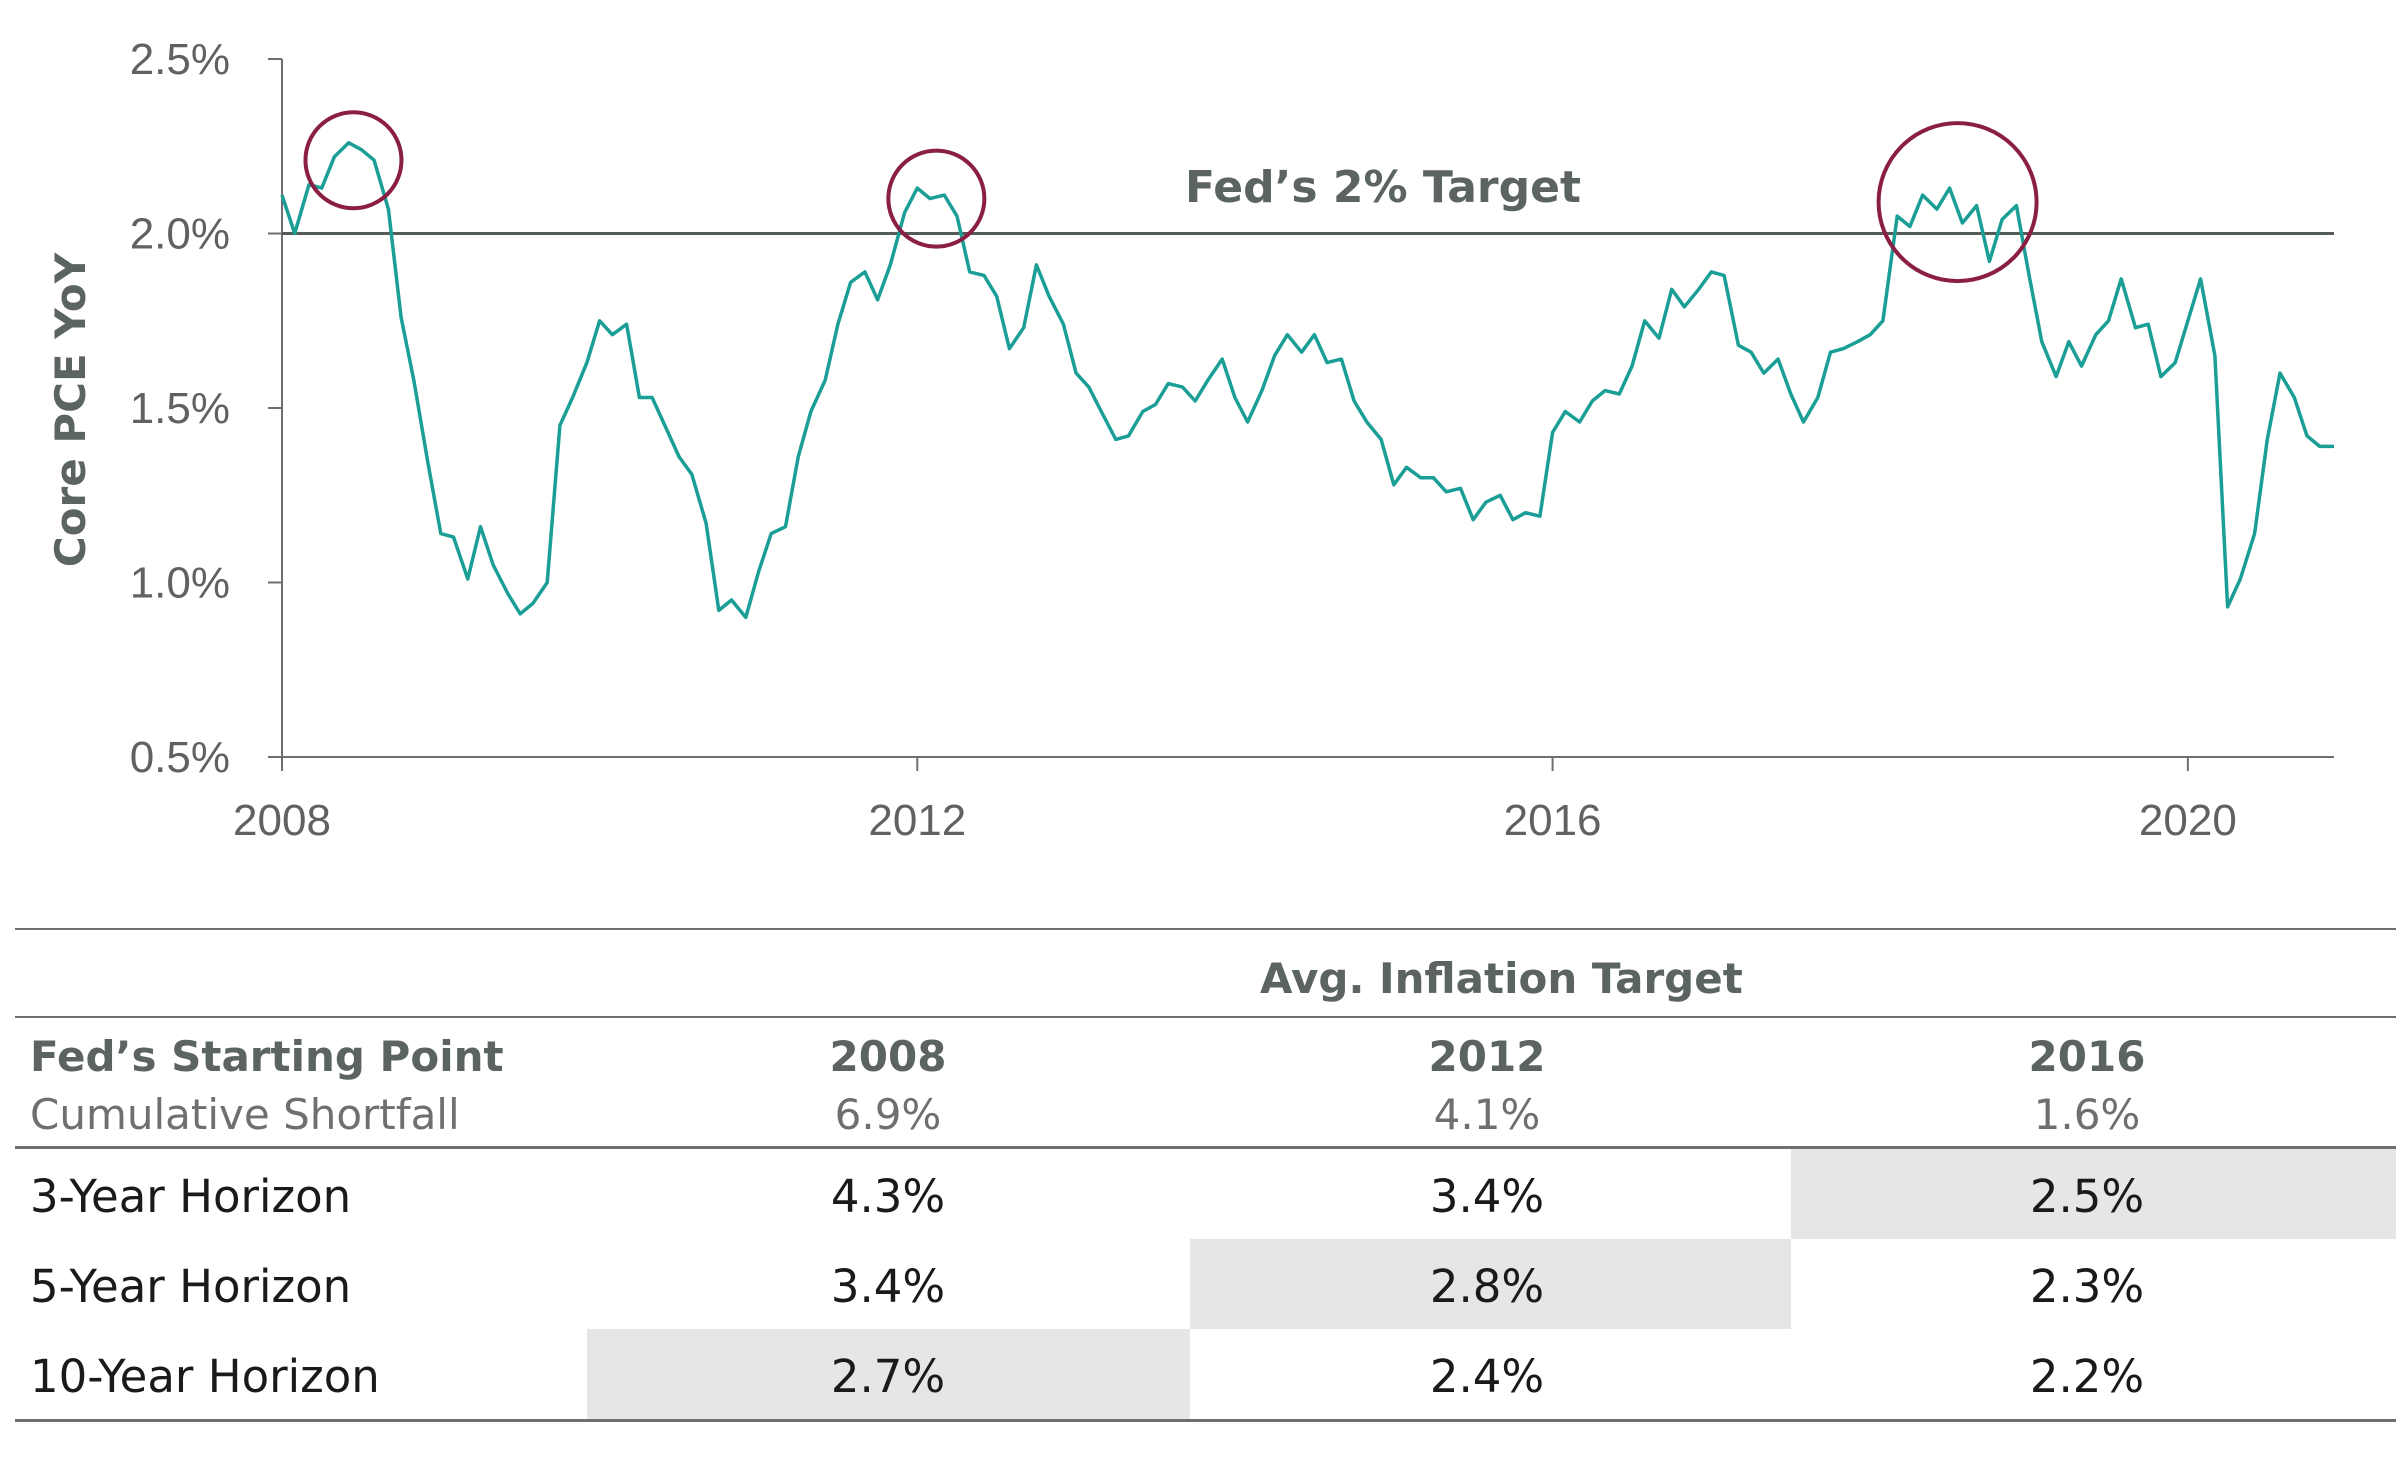  I want to click on cell-5yr-2016: 2.3%, so click(2087, 1286).